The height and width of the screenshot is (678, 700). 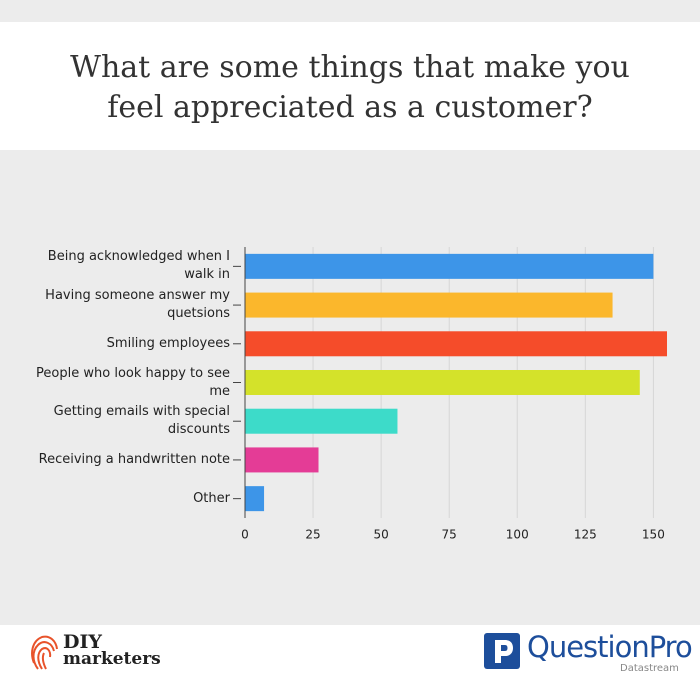 I want to click on y-tick-label: Smiling employees, so click(x=168, y=343).